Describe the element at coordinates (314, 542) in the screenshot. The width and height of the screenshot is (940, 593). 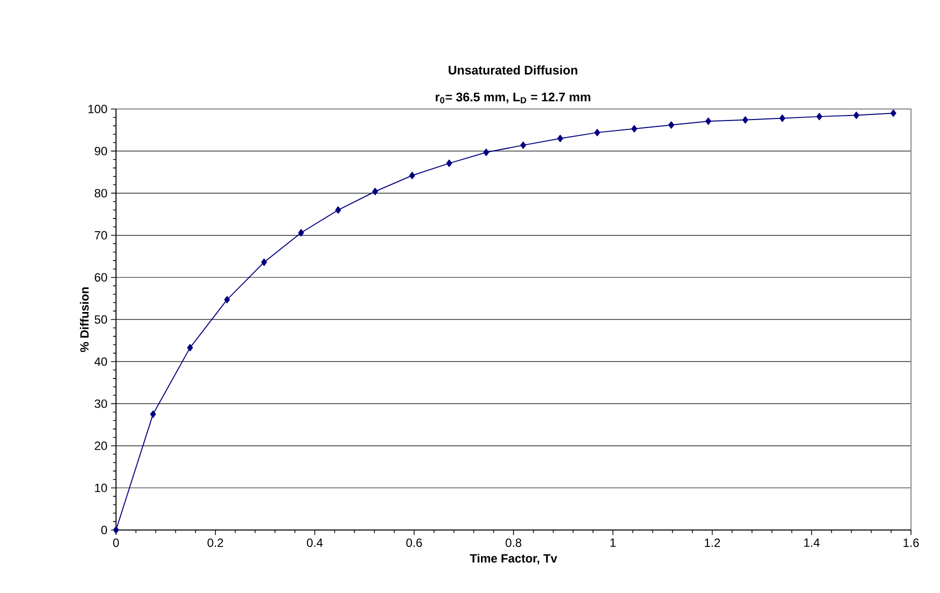
I see `x-tick-label: 0.4` at that location.